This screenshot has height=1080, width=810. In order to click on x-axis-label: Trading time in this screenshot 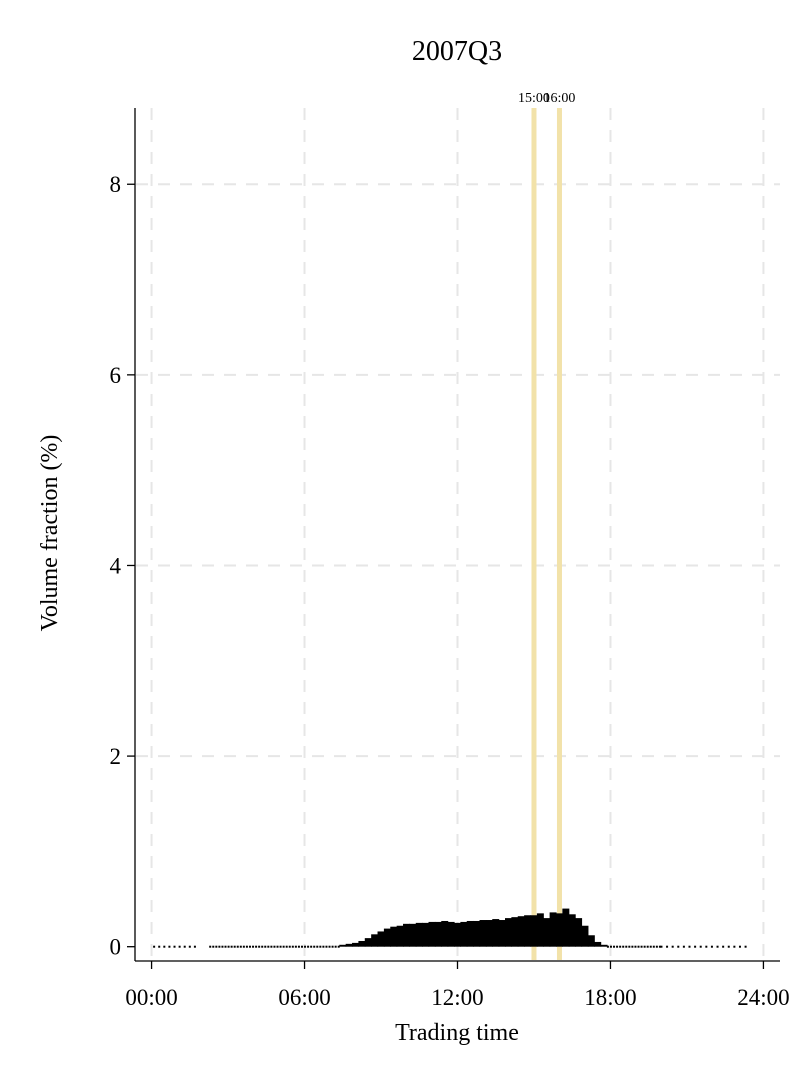, I will do `click(457, 1033)`.